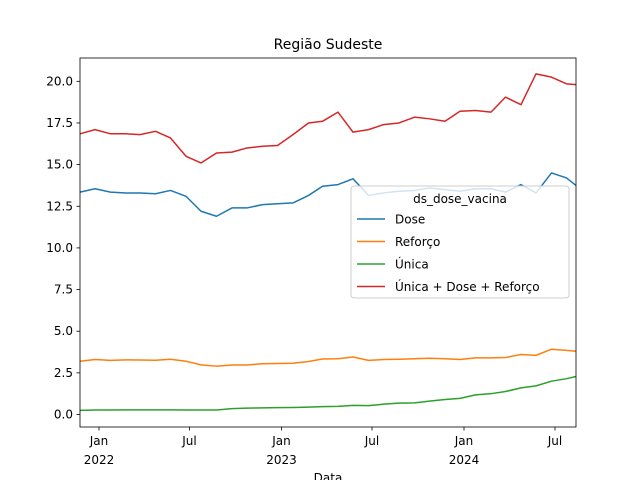 The image size is (640, 484). What do you see at coordinates (59, 81) in the screenshot?
I see `y-tick-label: 20.0` at bounding box center [59, 81].